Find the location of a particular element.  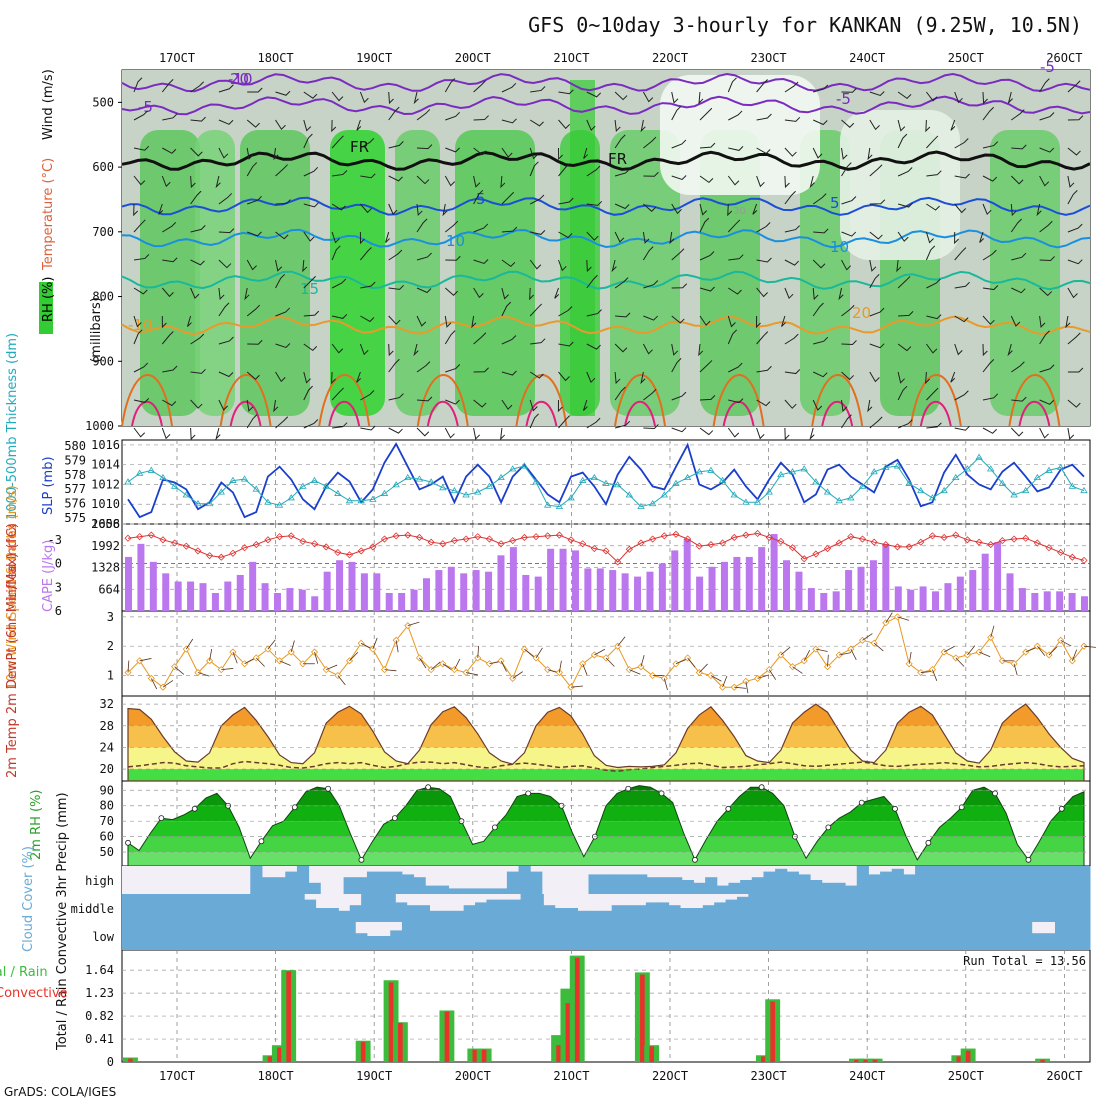

rh-band is located at coordinates (606, 813).